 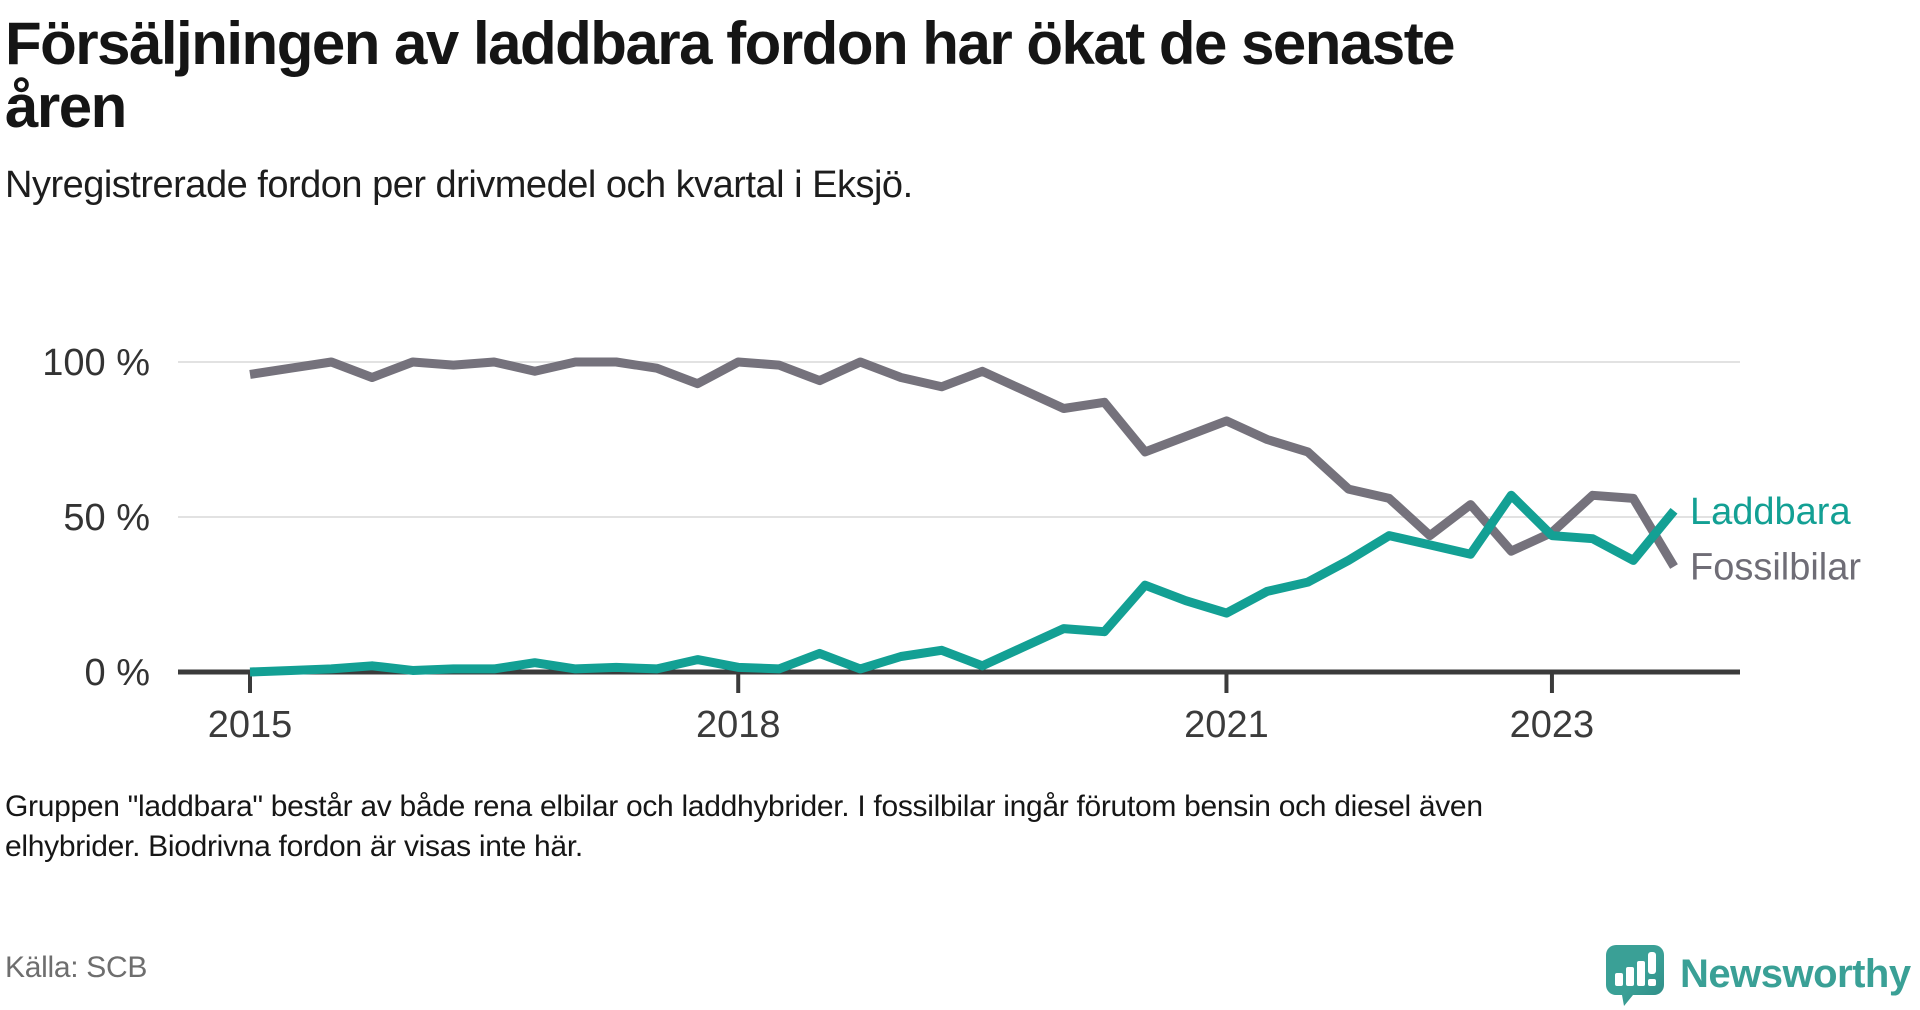 What do you see at coordinates (76, 967) in the screenshot?
I see `source-note: Källa: SCB` at bounding box center [76, 967].